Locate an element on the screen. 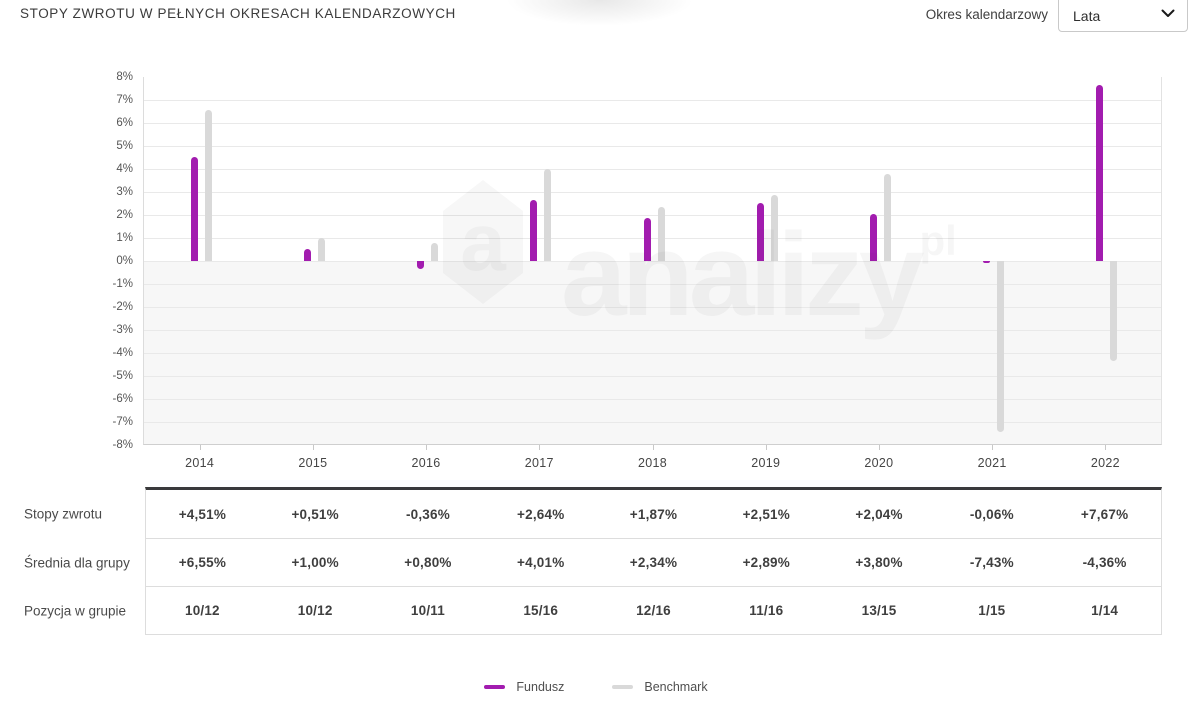 The height and width of the screenshot is (705, 1192). table-cell: +2,64% is located at coordinates (541, 514).